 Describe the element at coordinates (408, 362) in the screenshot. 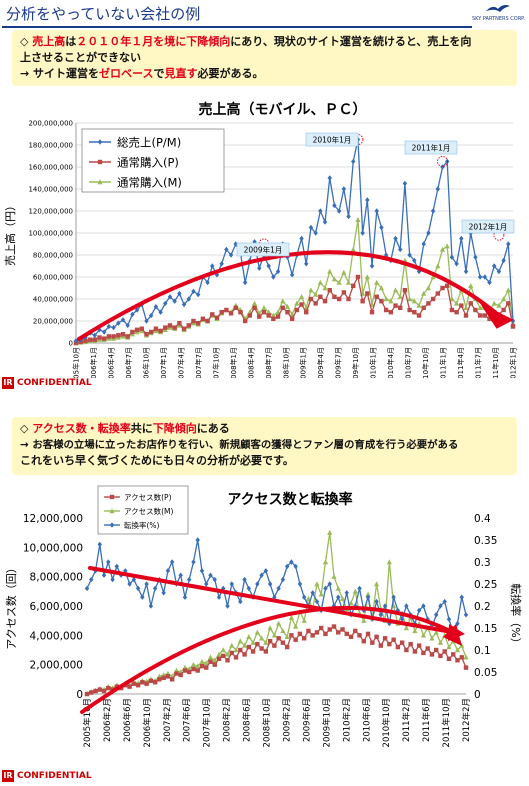

I see `x-tick-label: 2010年7月` at that location.